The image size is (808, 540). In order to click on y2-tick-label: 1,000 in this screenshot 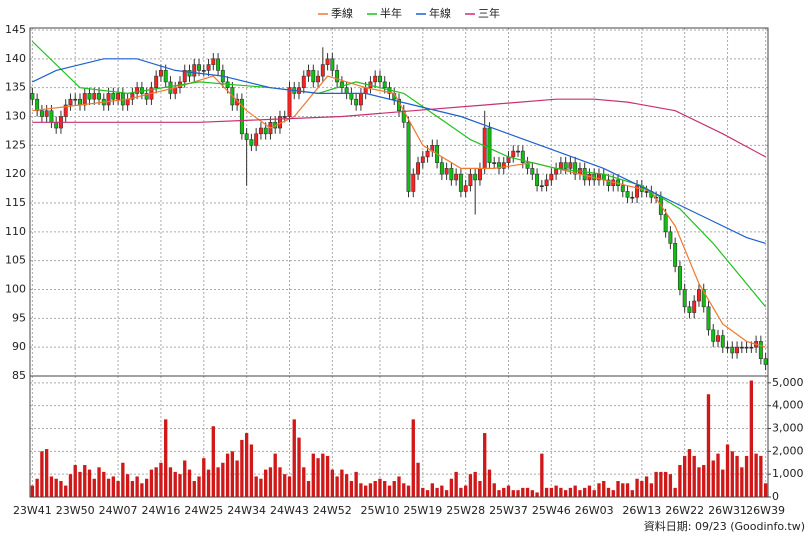, I will do `click(788, 473)`.